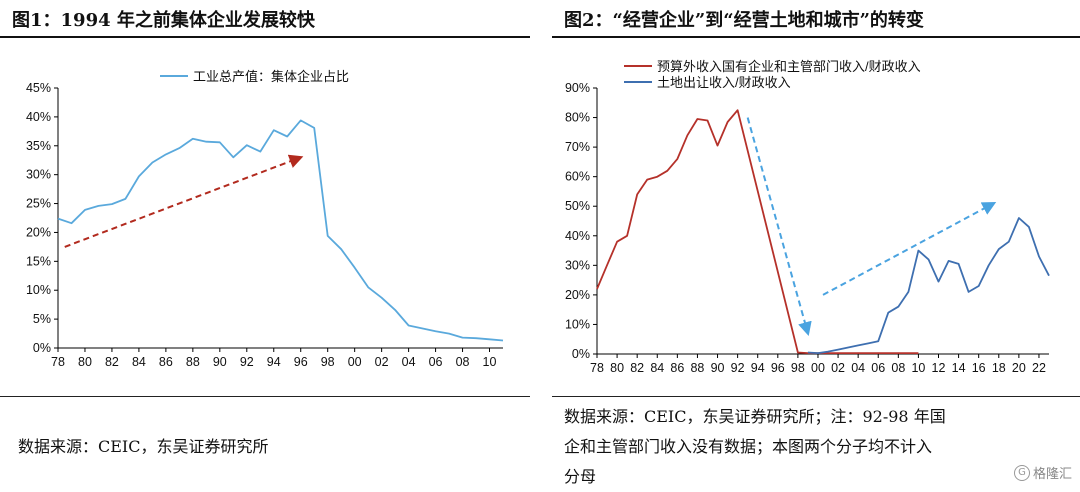 This screenshot has height=492, width=1080. I want to click on right-source-line: 分母, so click(580, 476).